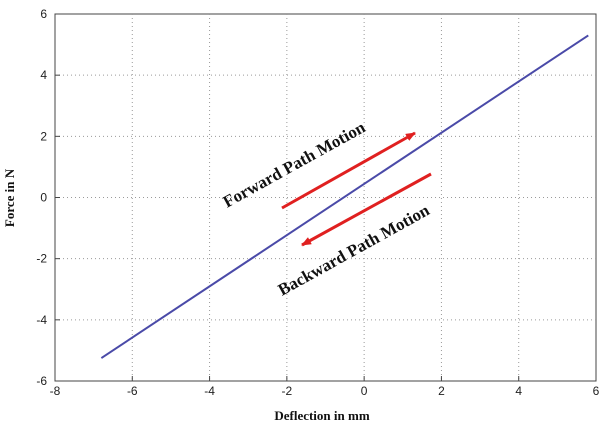 The image size is (599, 428). I want to click on x-tick-label: 4, so click(518, 391).